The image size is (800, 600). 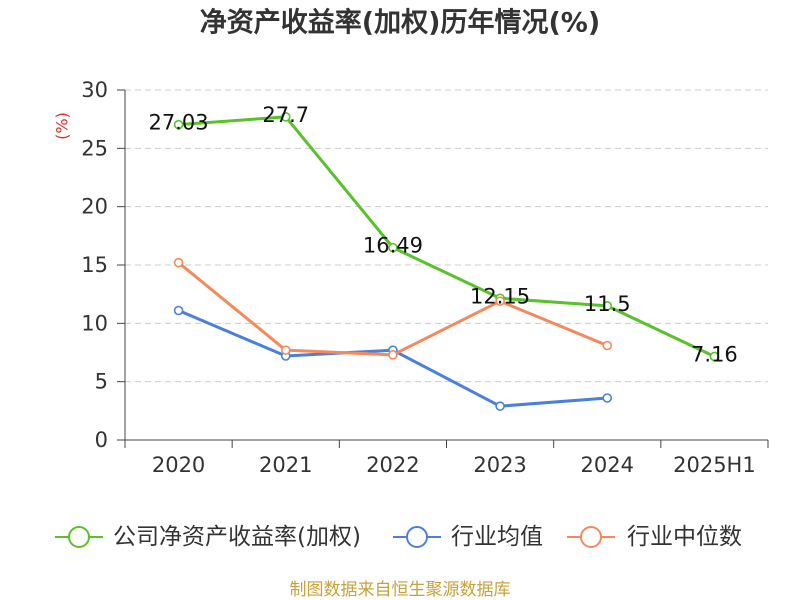 I want to click on x-tick-label-2023: 2023, so click(x=499, y=465).